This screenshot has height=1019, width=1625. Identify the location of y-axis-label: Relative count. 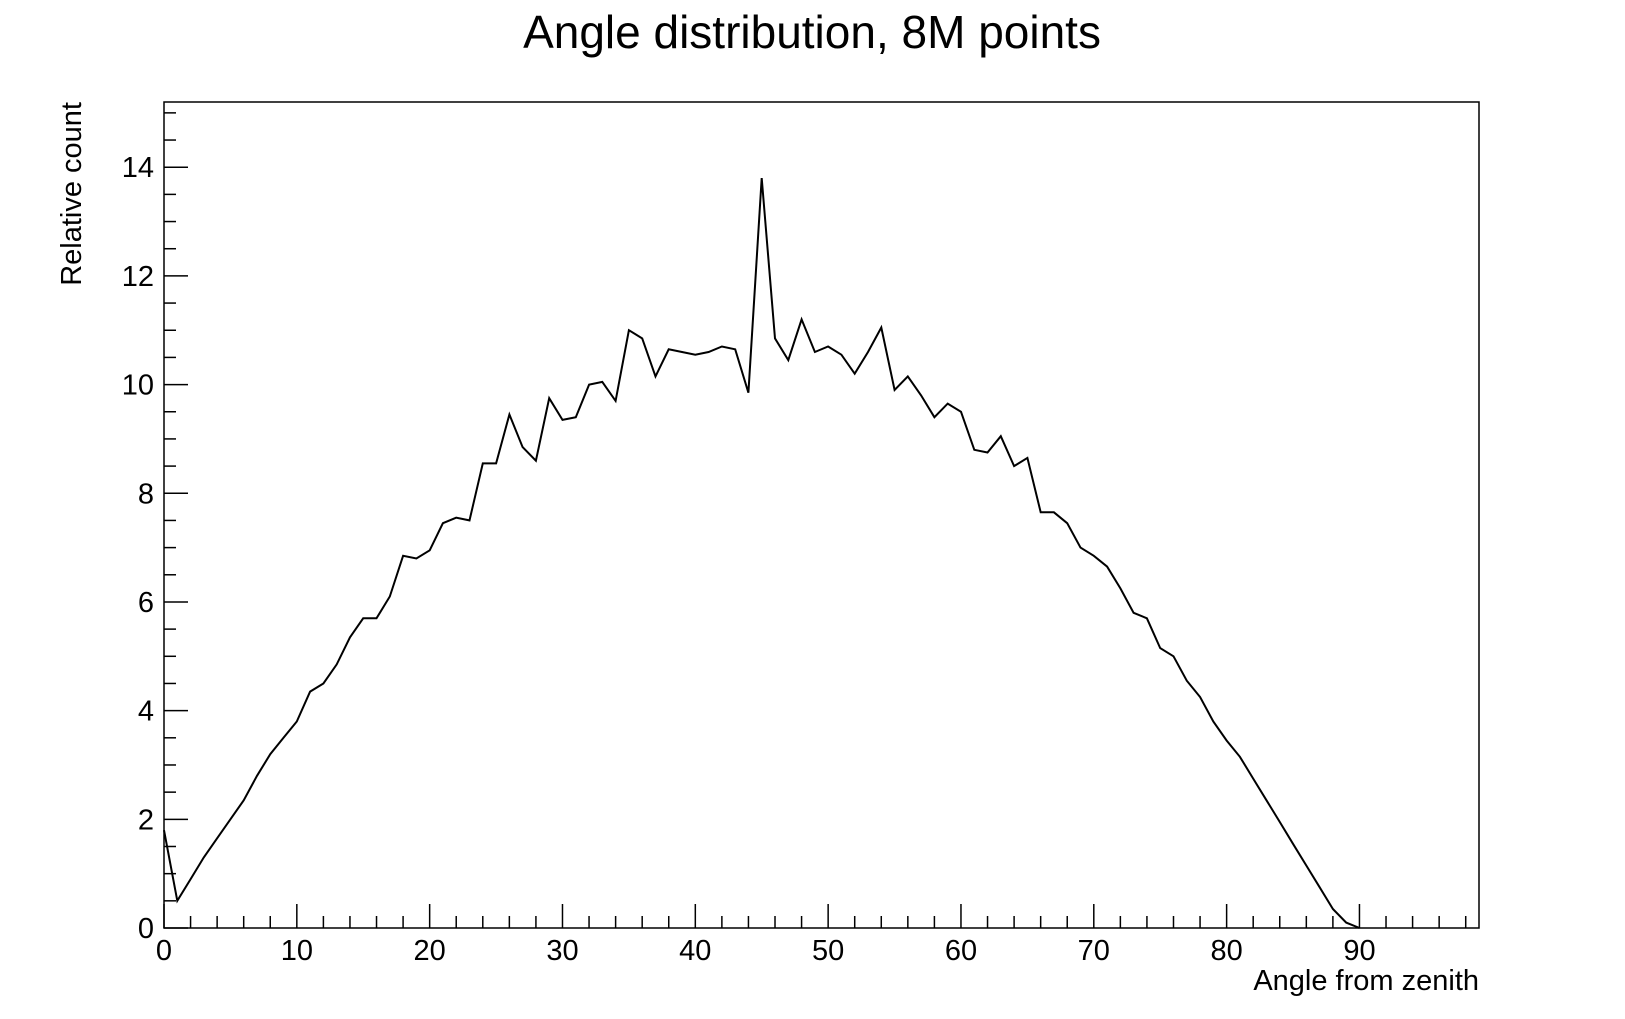
(72, 194).